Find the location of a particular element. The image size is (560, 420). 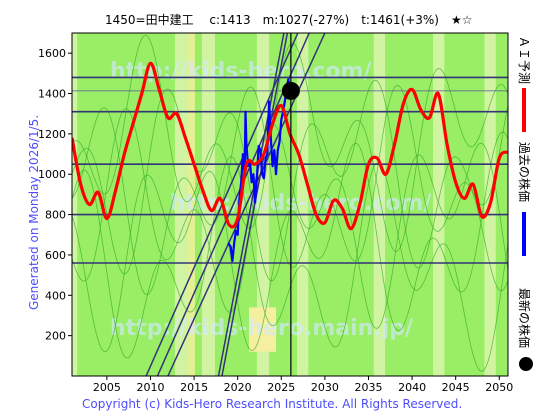

legend-item-past: 過去の株価 is located at coordinates (524, 199).